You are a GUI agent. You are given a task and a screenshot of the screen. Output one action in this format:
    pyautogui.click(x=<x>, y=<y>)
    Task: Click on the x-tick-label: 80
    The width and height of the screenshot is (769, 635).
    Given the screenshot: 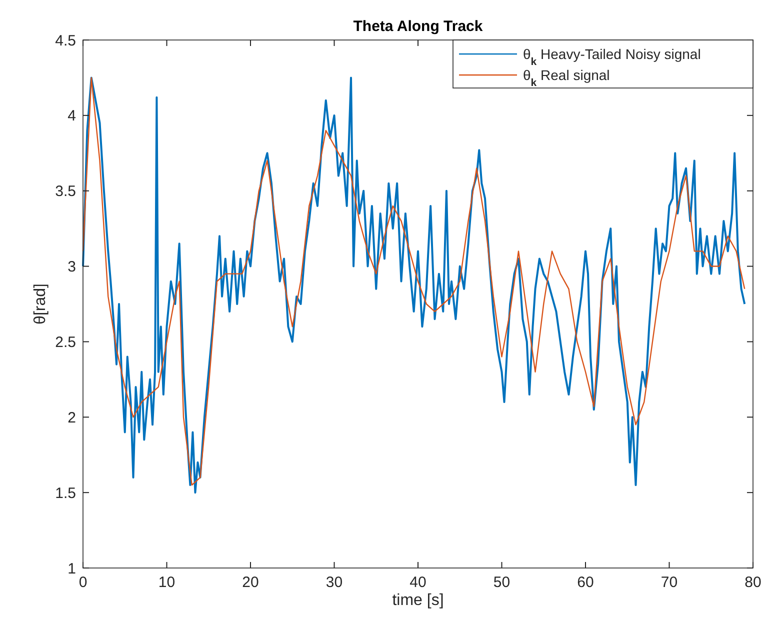 What is the action you would take?
    pyautogui.click(x=753, y=582)
    